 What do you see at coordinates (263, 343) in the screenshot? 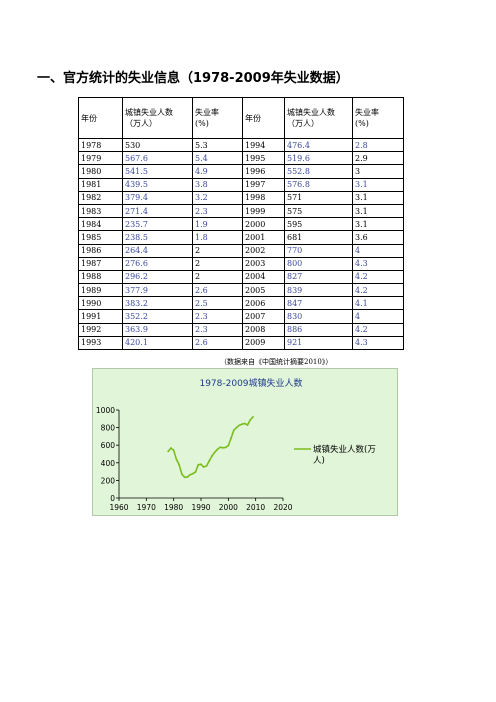
I see `cell-year: 2009` at bounding box center [263, 343].